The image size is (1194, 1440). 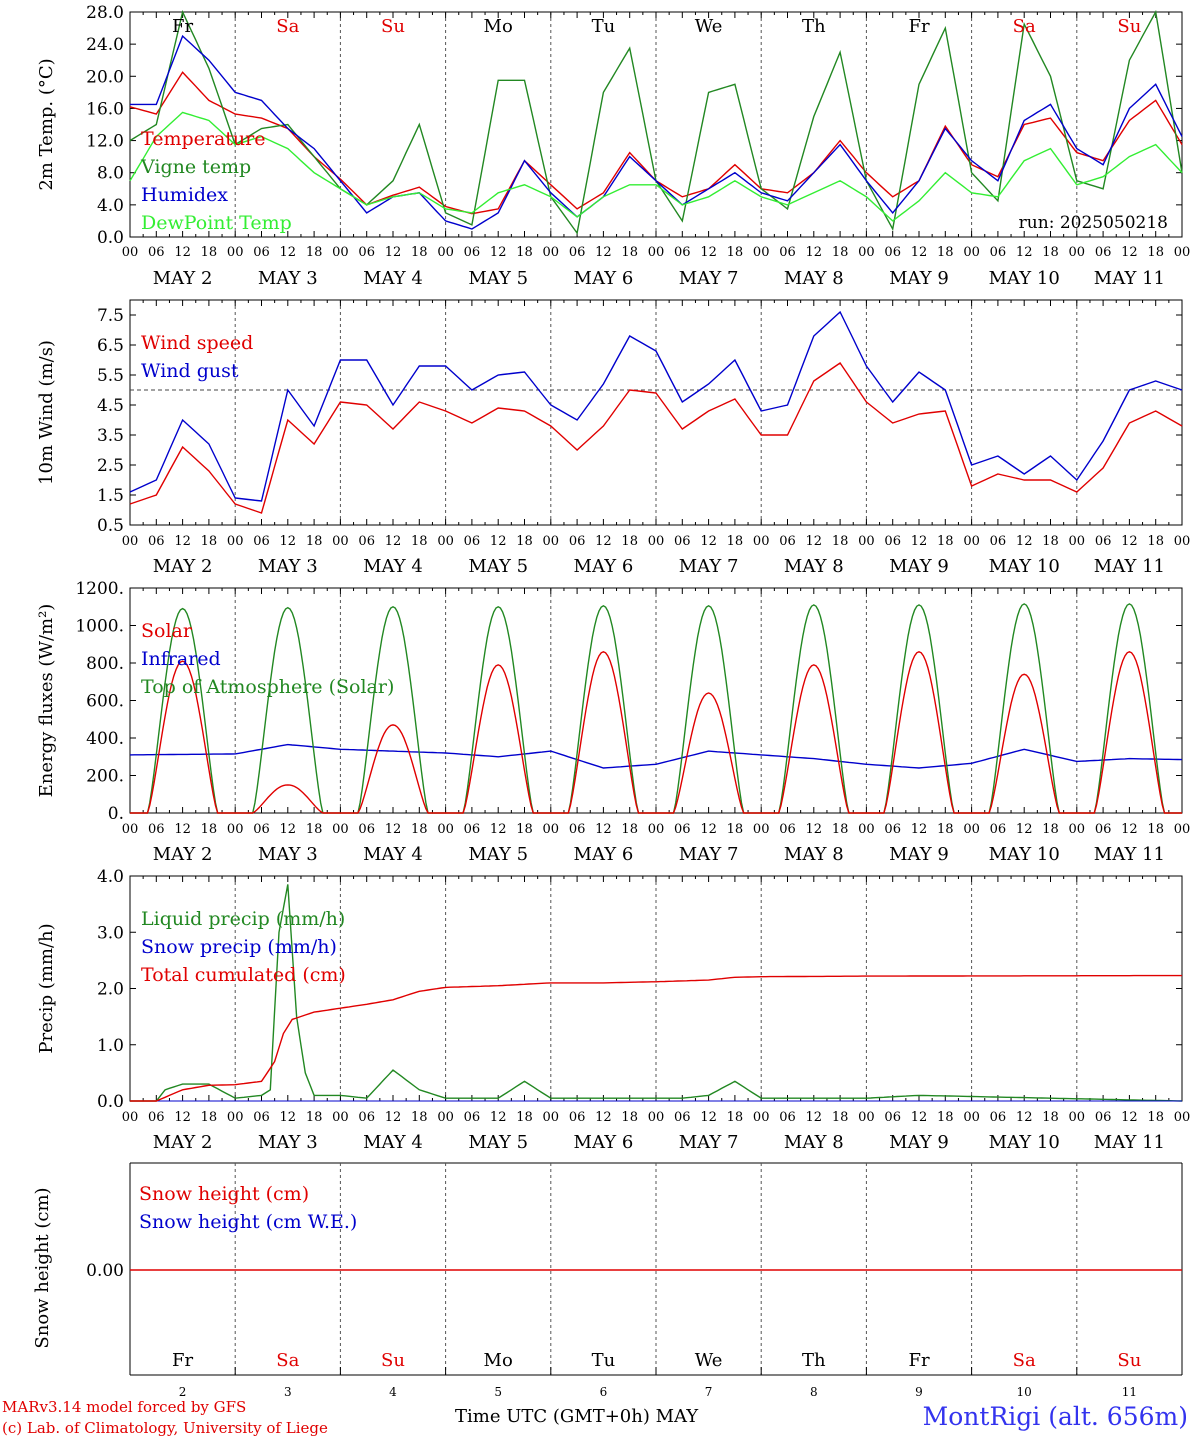 What do you see at coordinates (110, 206) in the screenshot?
I see `y-tick-label: 4.0` at bounding box center [110, 206].